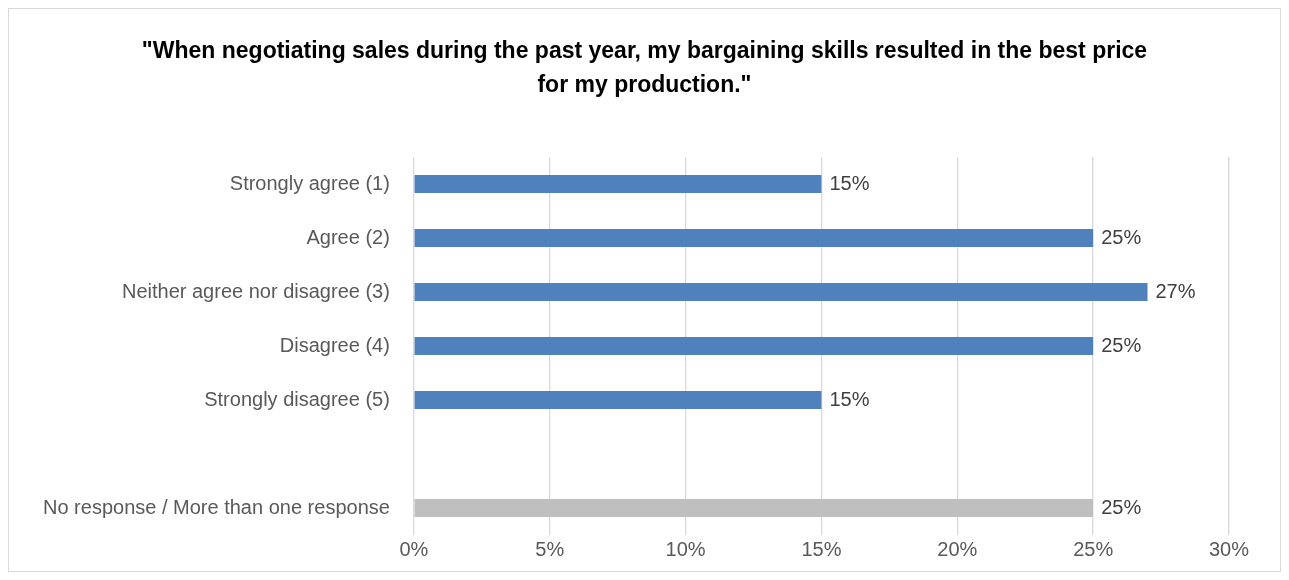 Image resolution: width=1289 pixels, height=580 pixels. I want to click on x-tick-label: 30%, so click(1229, 548).